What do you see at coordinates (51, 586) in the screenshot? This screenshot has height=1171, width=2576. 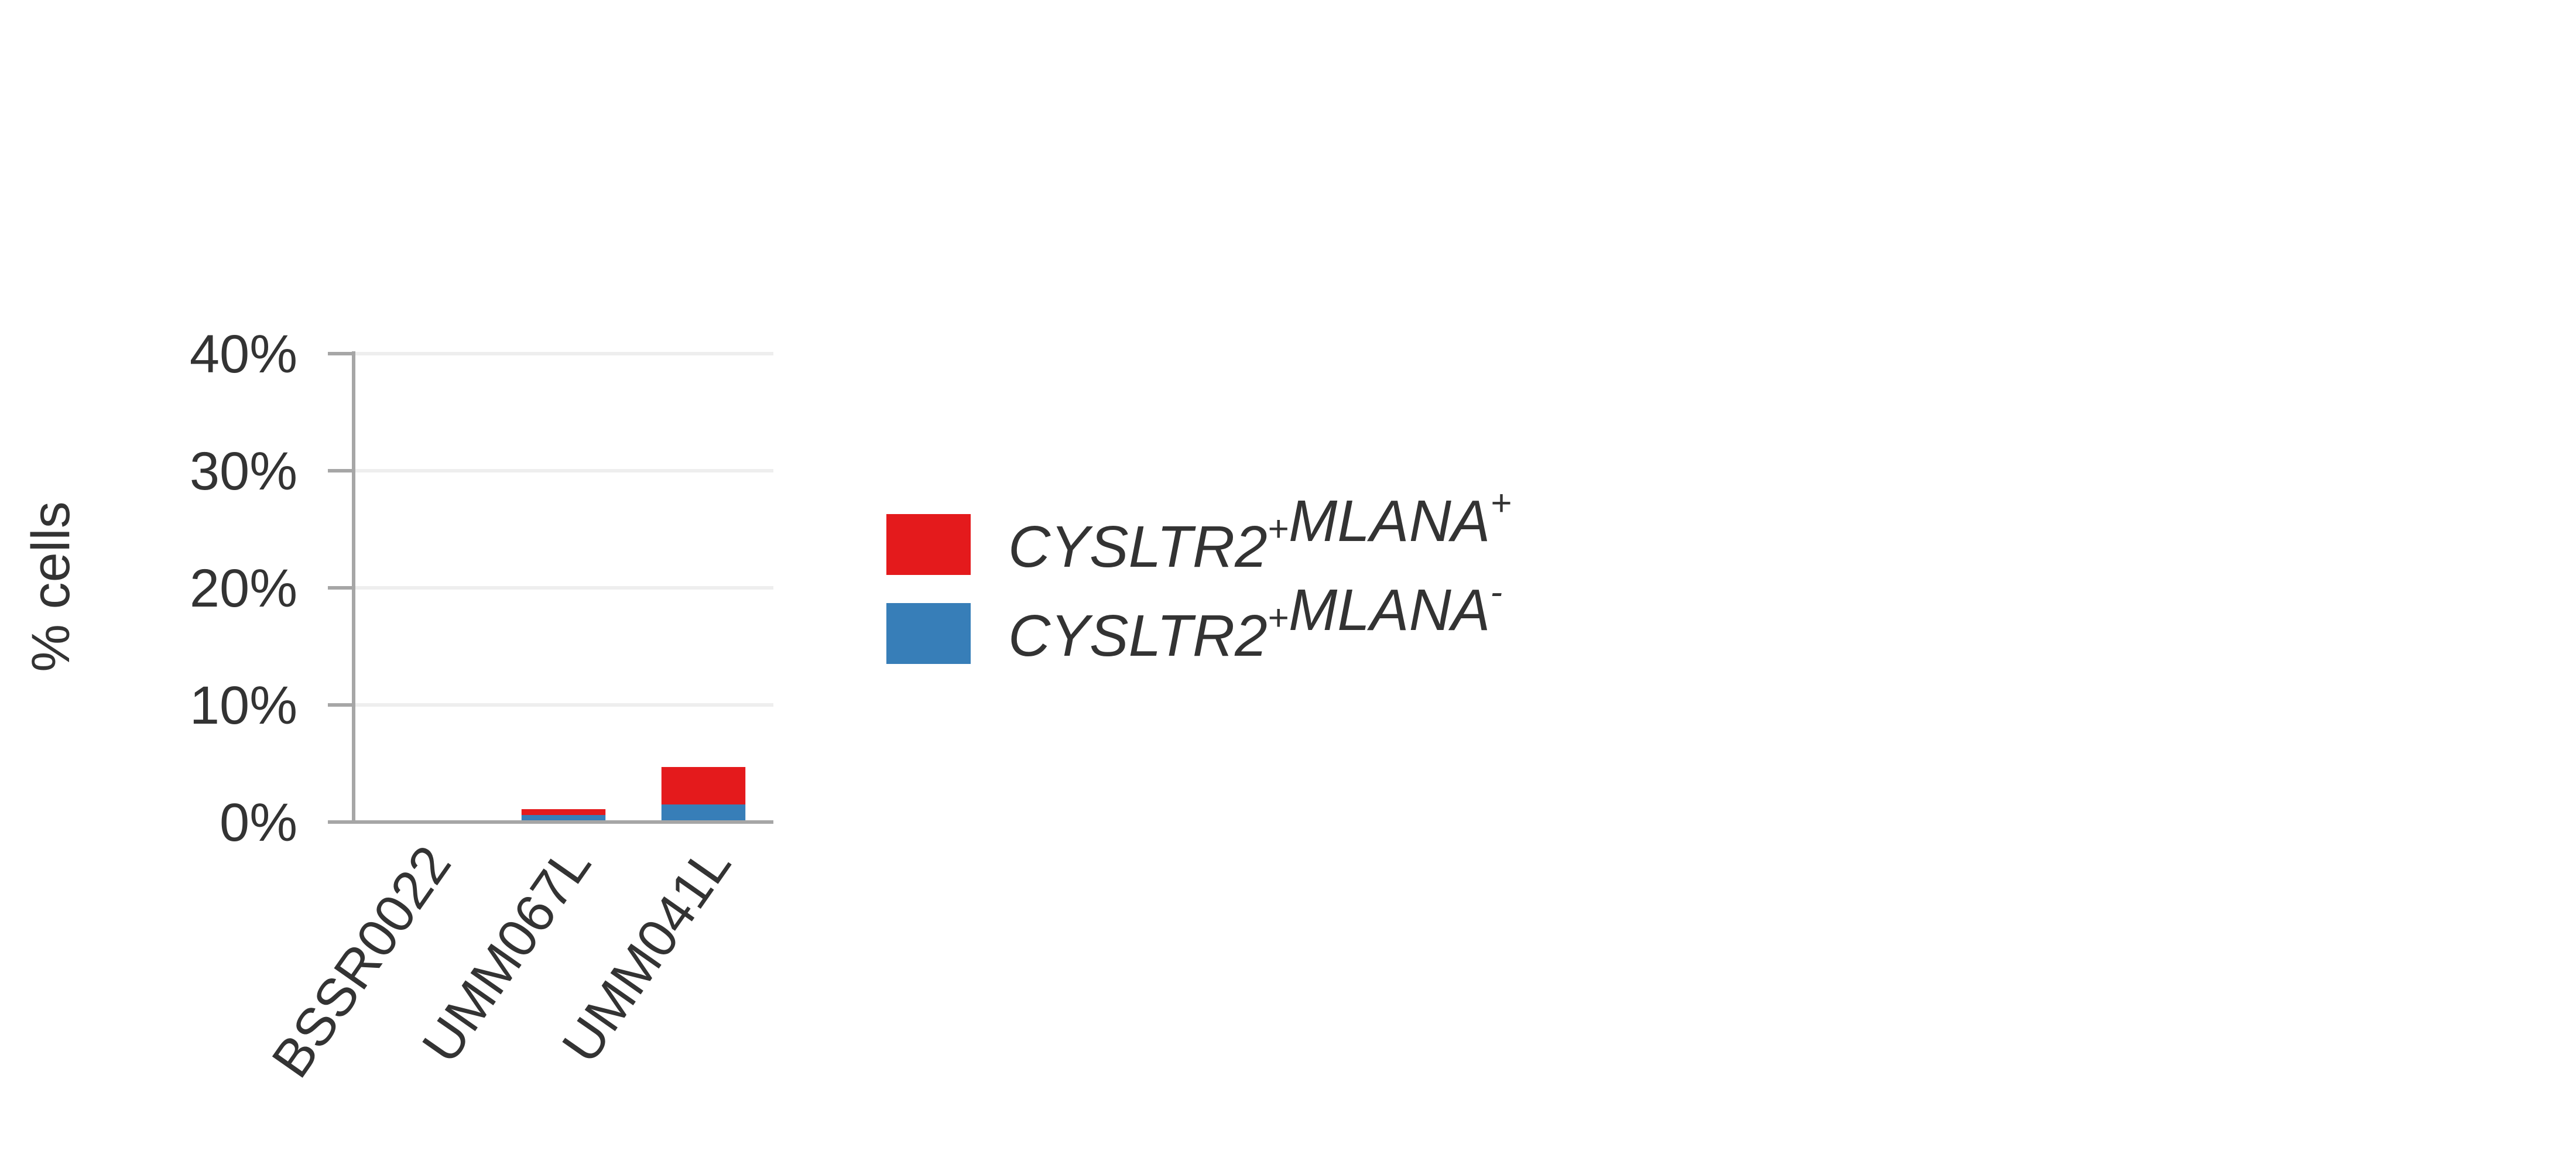 I see `y-axis-label: % cells` at bounding box center [51, 586].